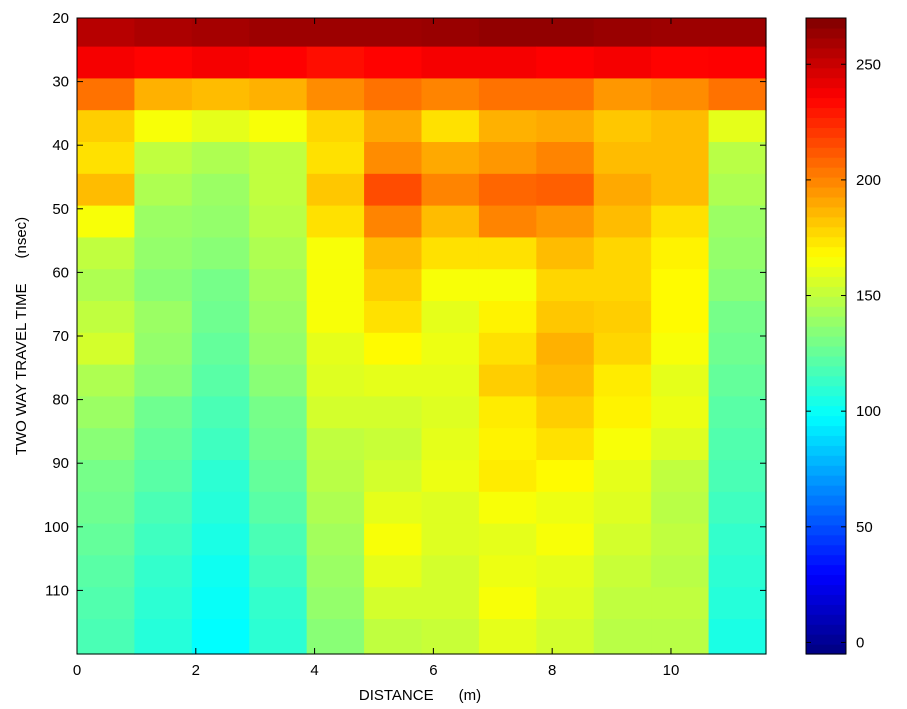 This screenshot has width=907, height=709. What do you see at coordinates (671, 670) in the screenshot?
I see `x-tick-label: 10` at bounding box center [671, 670].